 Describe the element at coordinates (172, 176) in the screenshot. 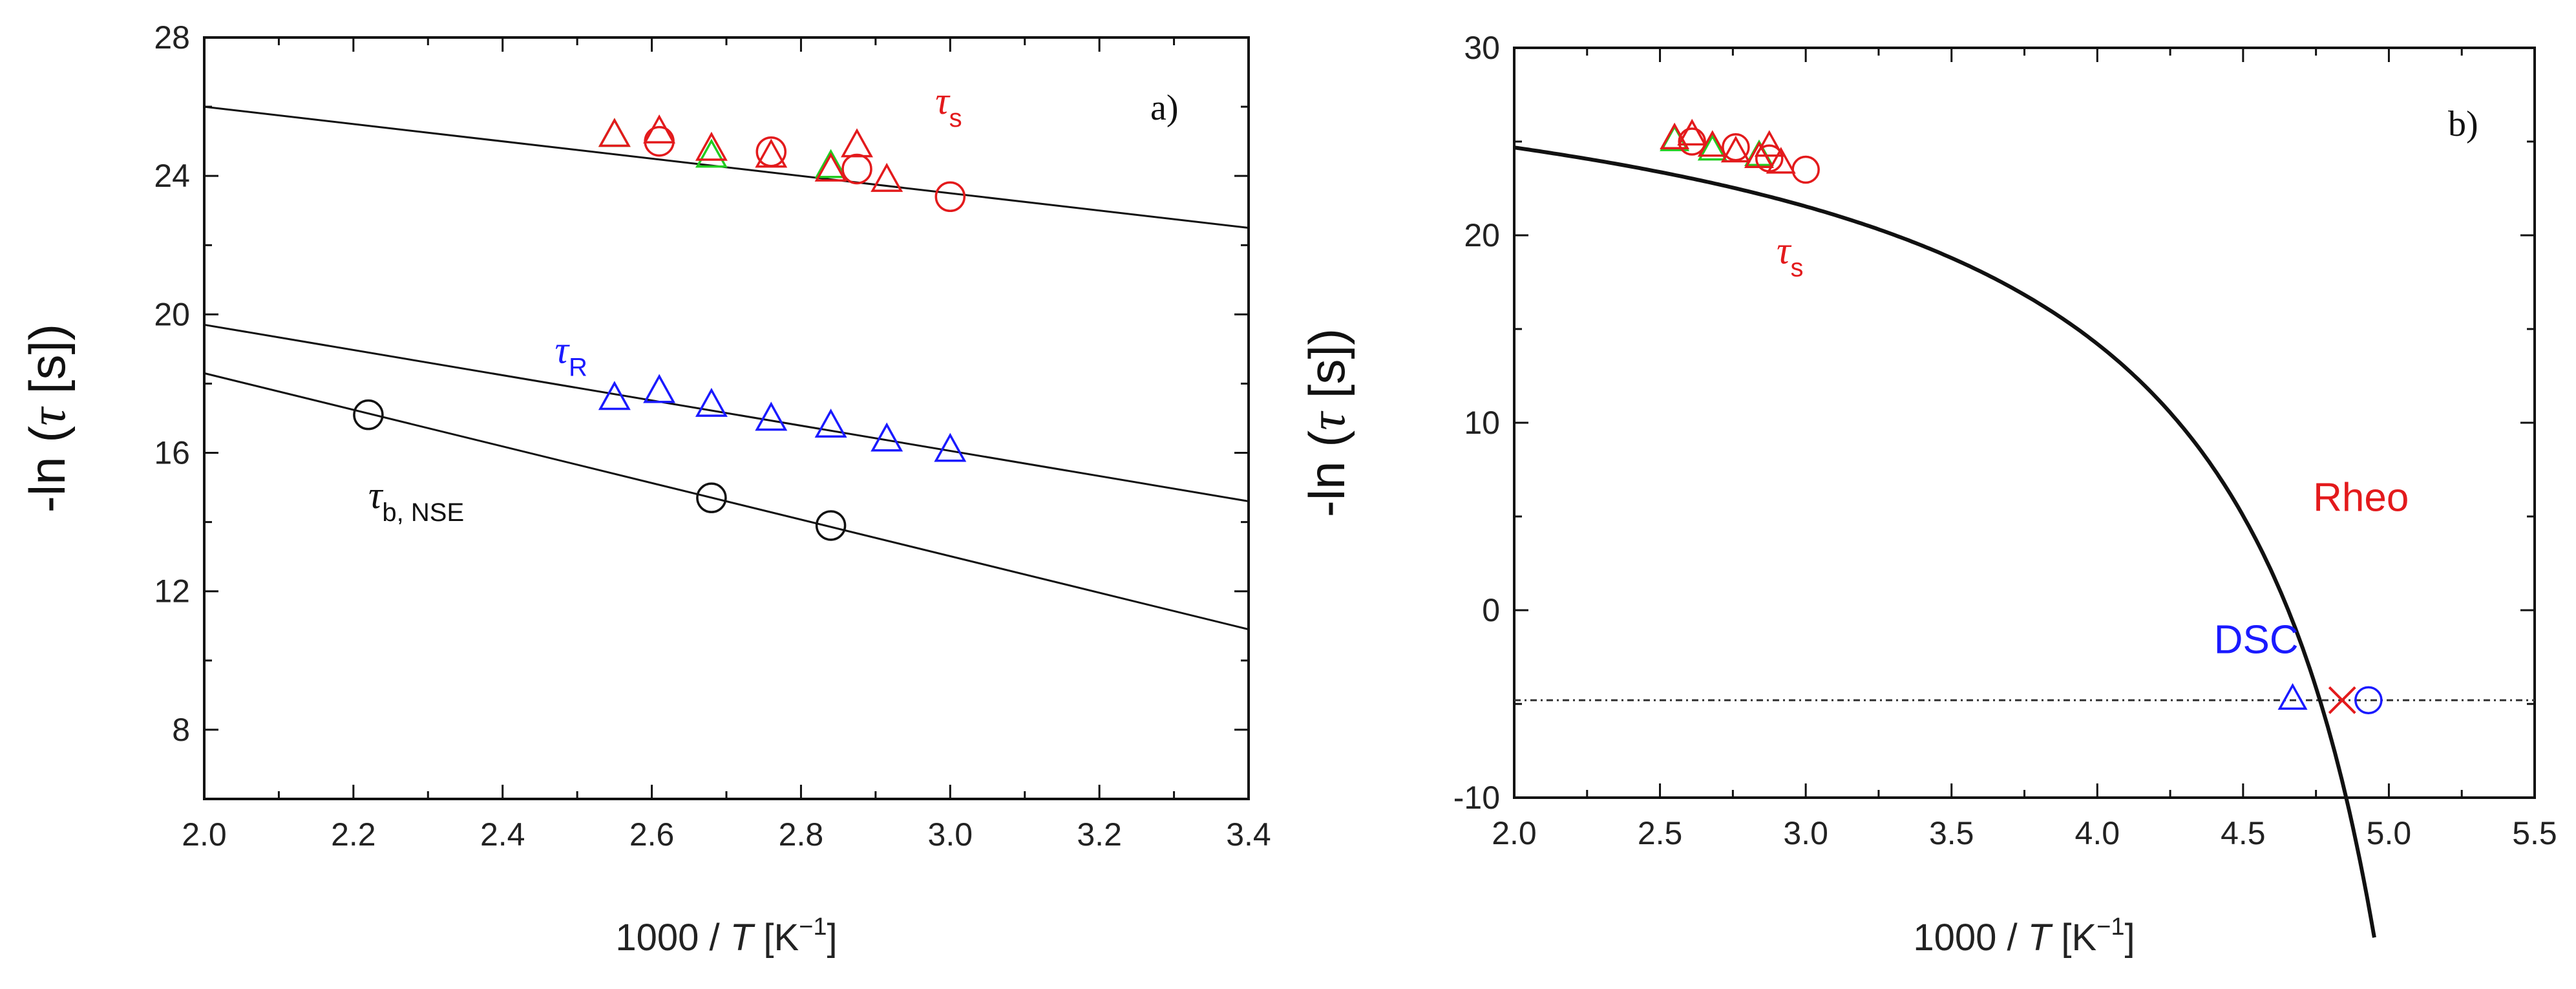

I see `y-tick-label: 24` at that location.